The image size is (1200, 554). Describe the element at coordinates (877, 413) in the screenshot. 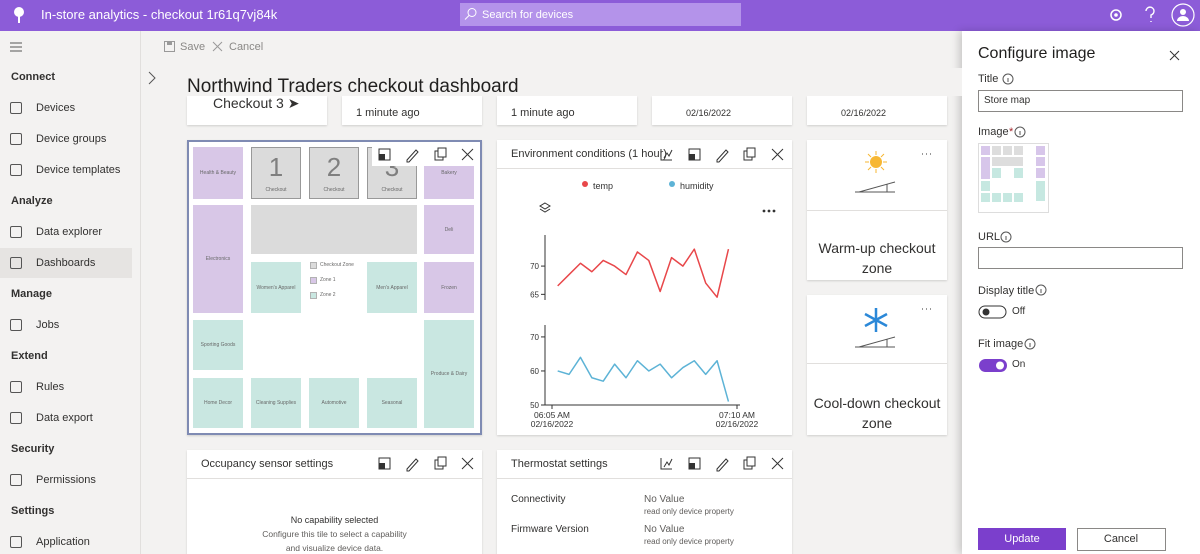

I see `cooldown-label: Cool-down checkout zone` at that location.